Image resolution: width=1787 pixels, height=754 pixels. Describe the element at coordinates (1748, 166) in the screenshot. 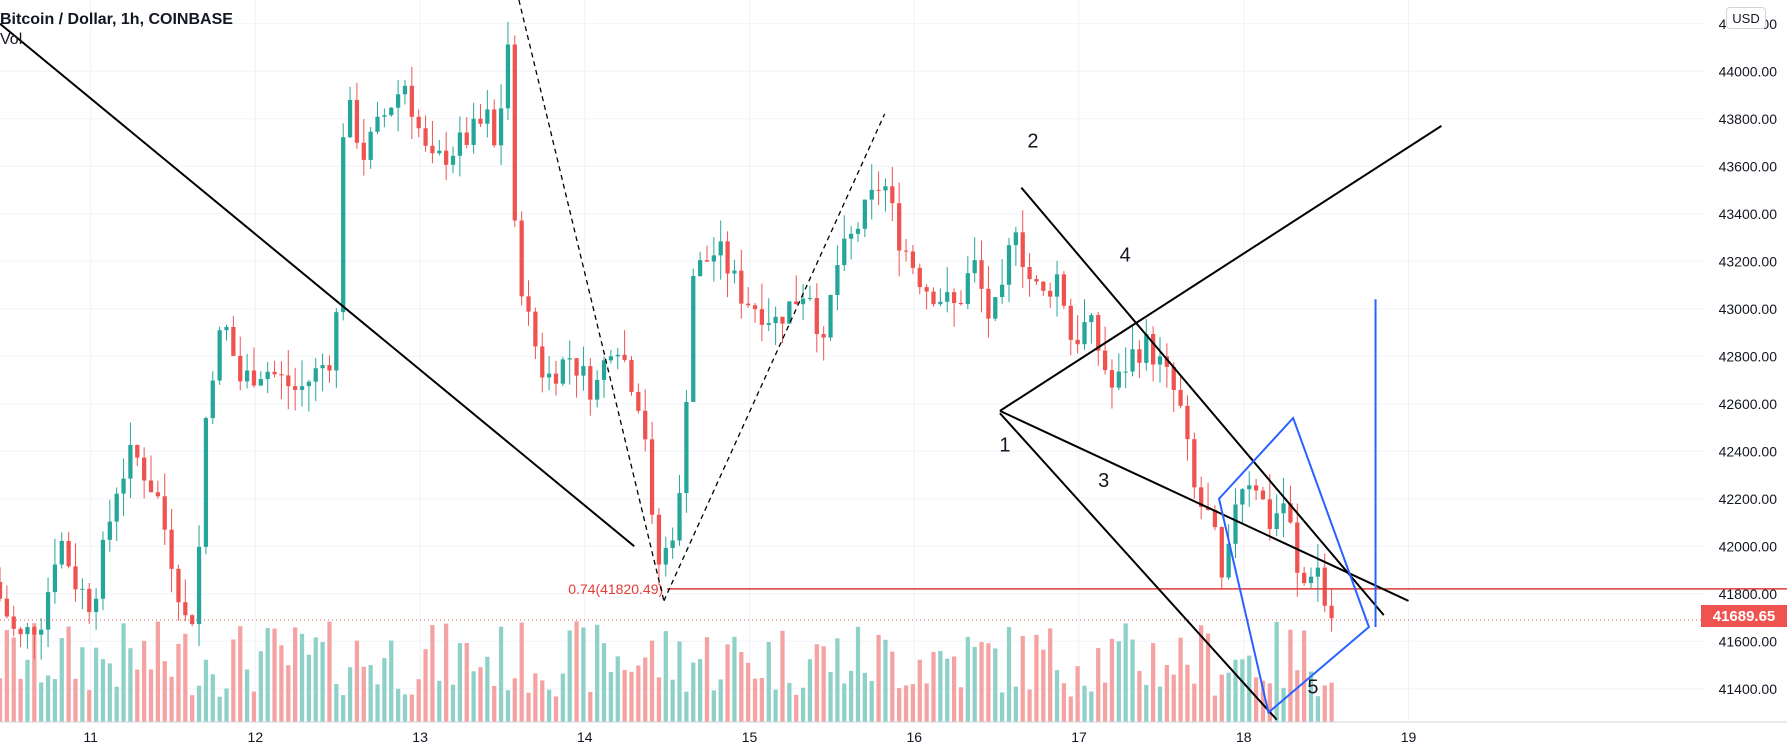

I see `y-tick-label: 43600.00` at that location.